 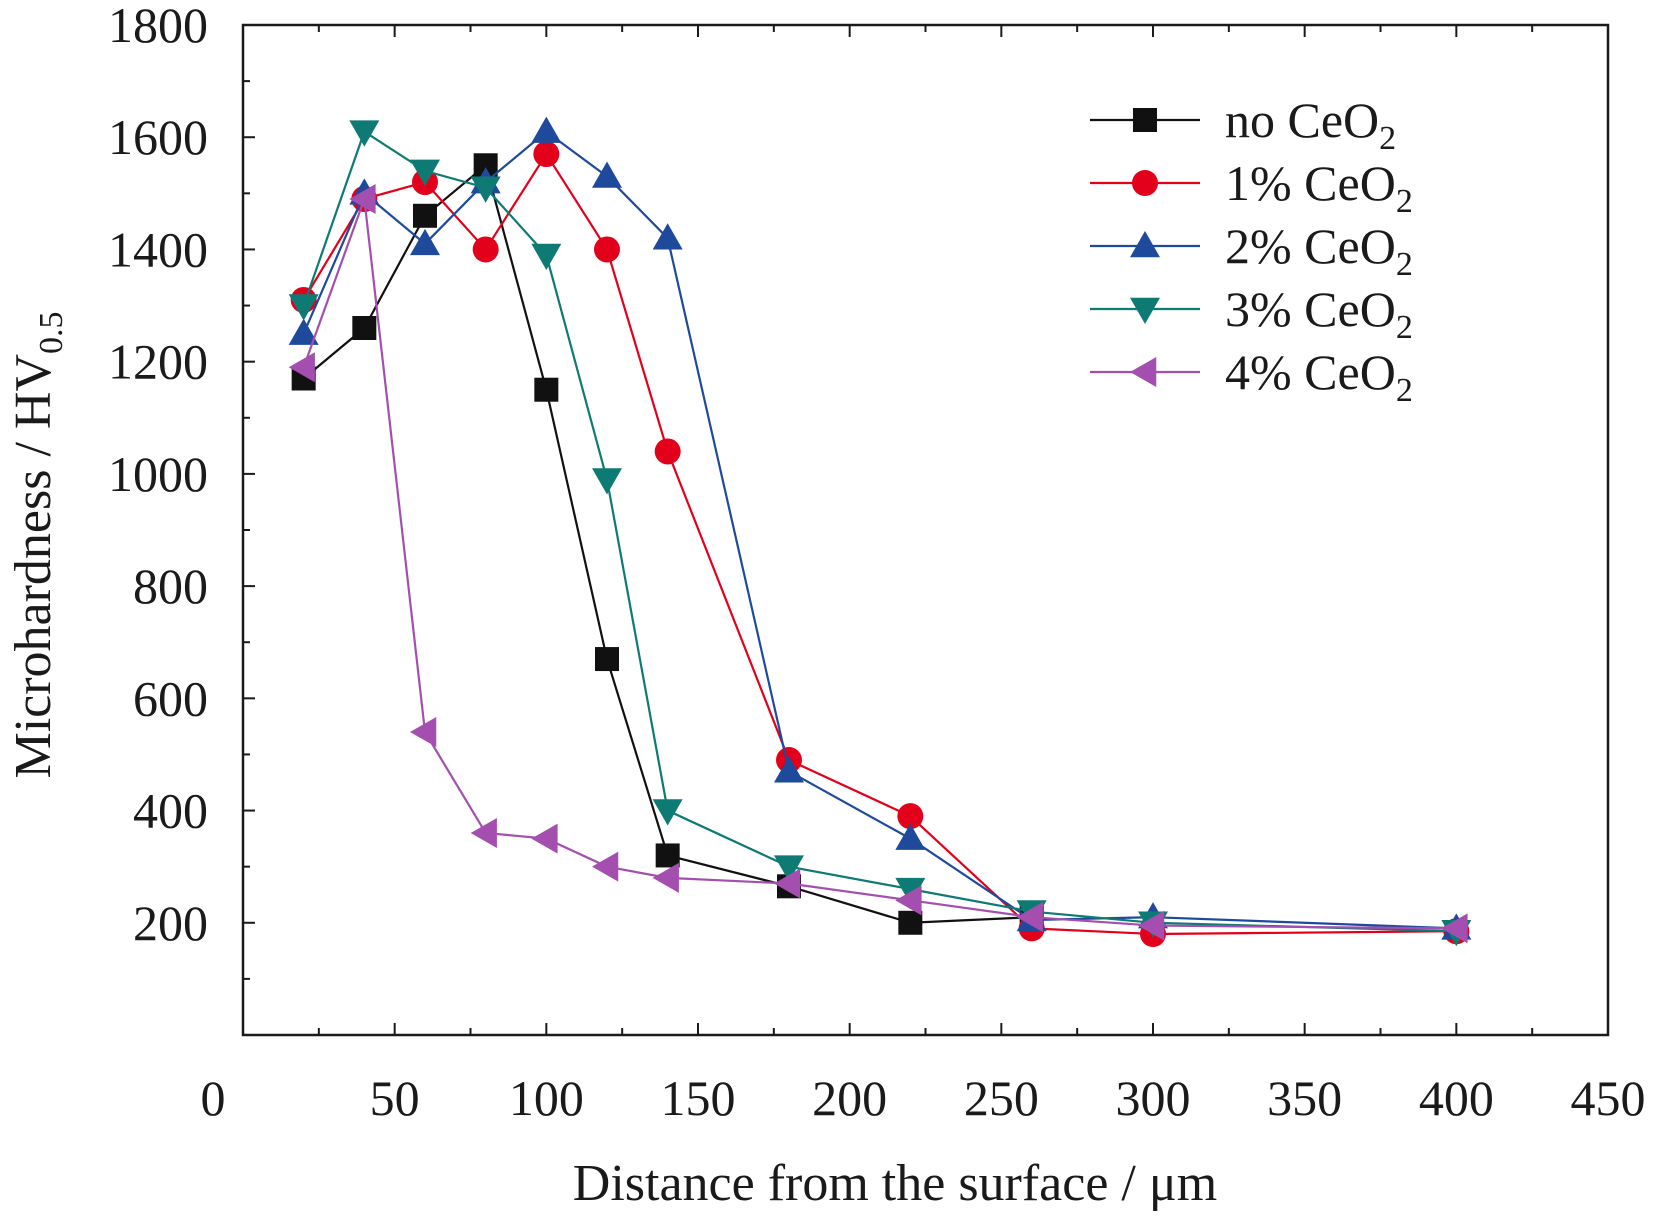 I want to click on x-tick-label-150: 150, so click(x=698, y=1098).